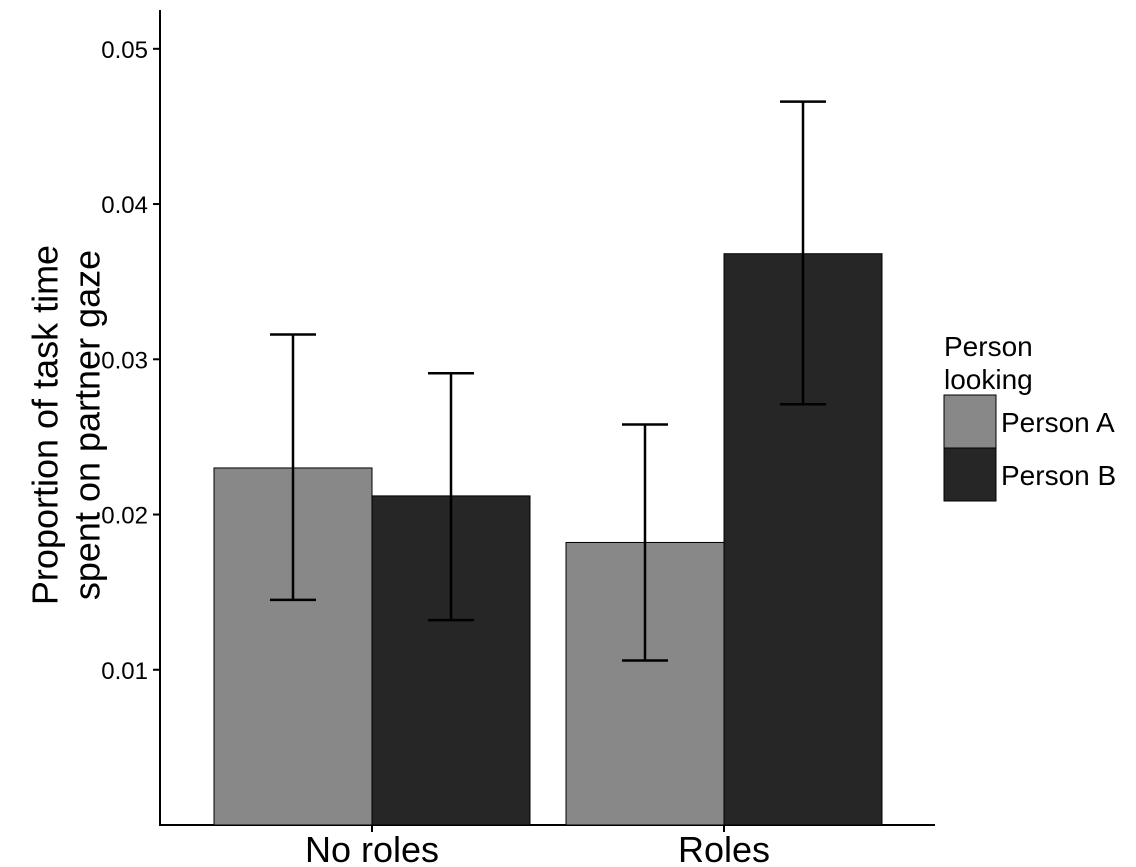  I want to click on x-tick-label: No roles, so click(372, 848).